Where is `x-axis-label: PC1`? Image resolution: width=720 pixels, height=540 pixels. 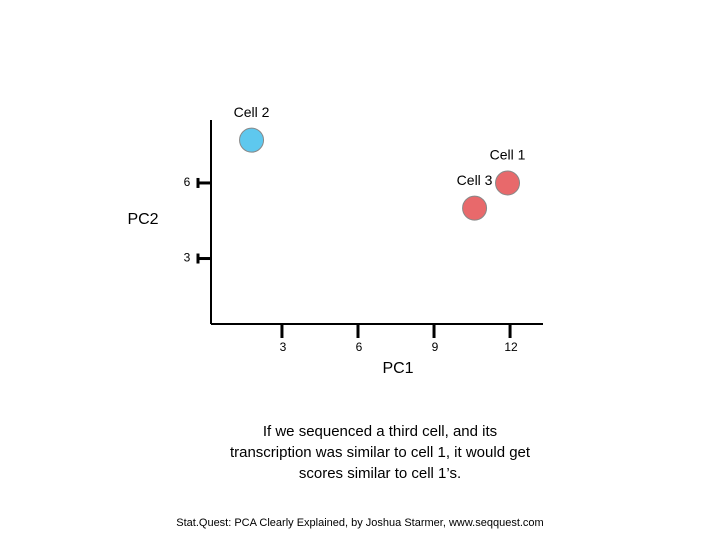
x-axis-label: PC1 is located at coordinates (397, 368).